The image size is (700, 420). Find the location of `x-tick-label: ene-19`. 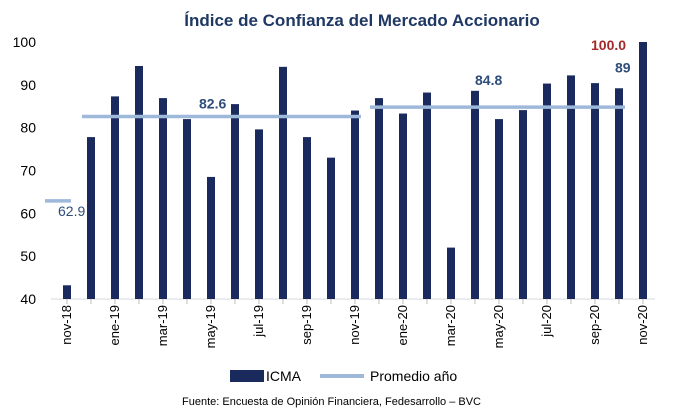

x-tick-label: ene-19 is located at coordinates (114, 325).